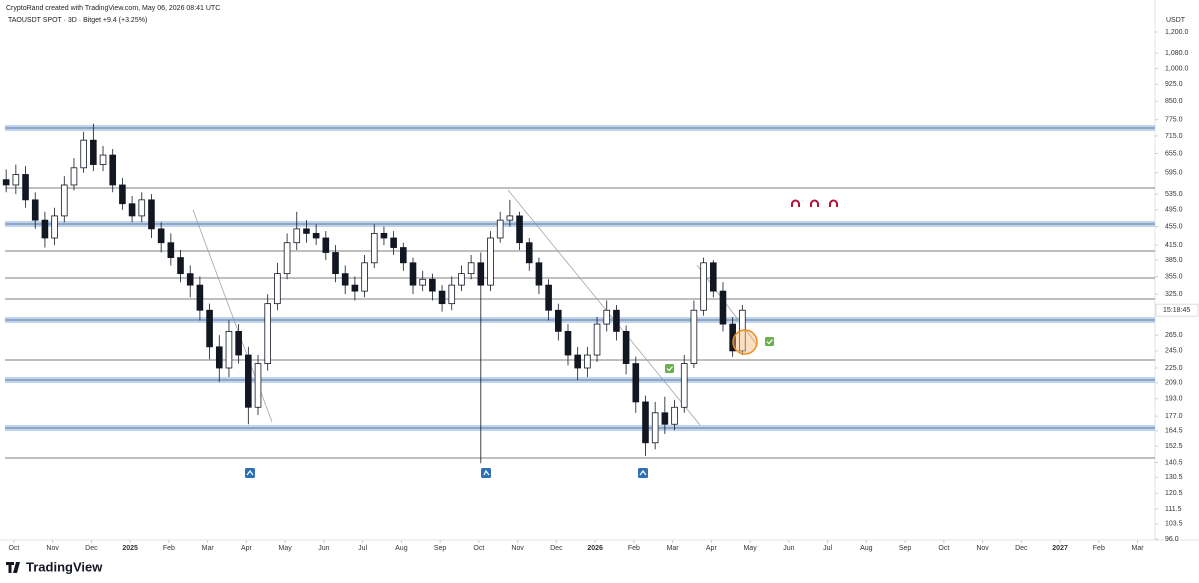 The height and width of the screenshot is (583, 1199). What do you see at coordinates (446, 472) in the screenshot?
I see `arrow-glyphs` at bounding box center [446, 472].